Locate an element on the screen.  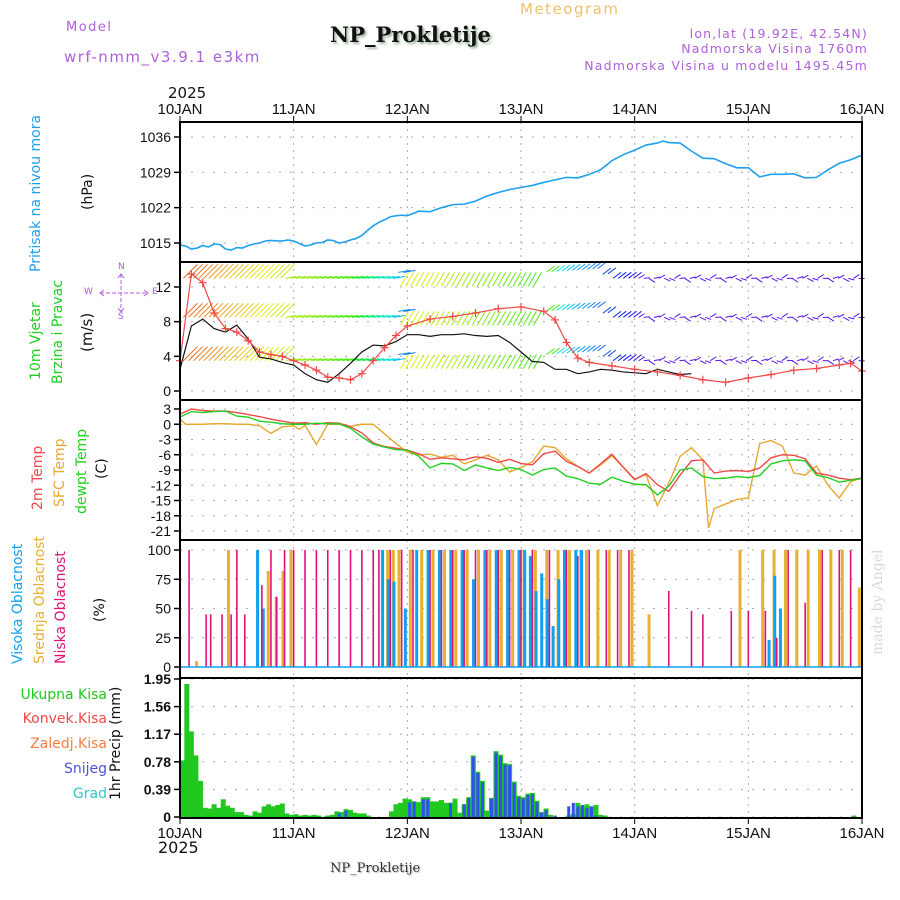
model-version: wrf-nmm_v3.9.1 e3km is located at coordinates (162, 57).